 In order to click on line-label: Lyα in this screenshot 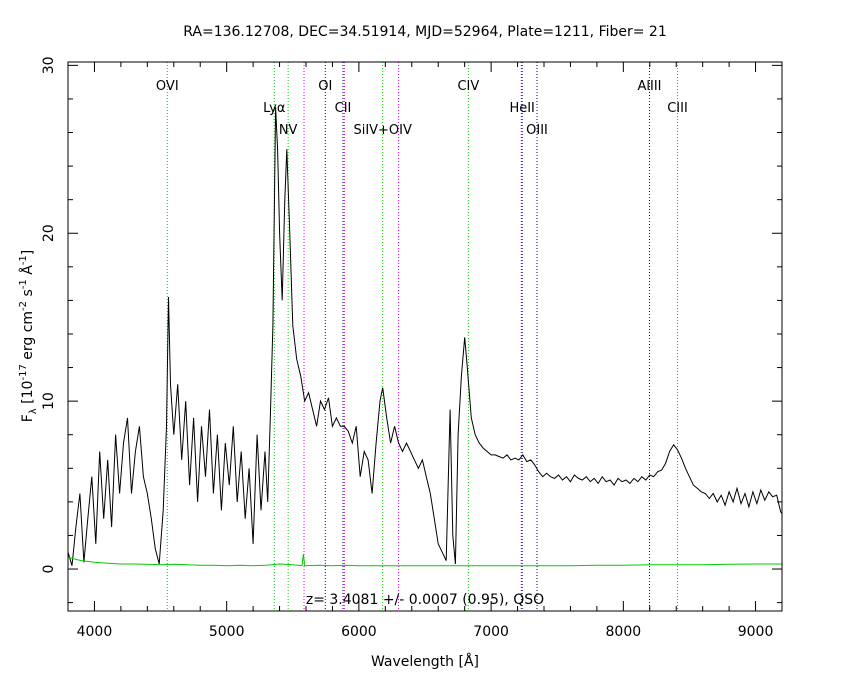, I will do `click(274, 108)`.